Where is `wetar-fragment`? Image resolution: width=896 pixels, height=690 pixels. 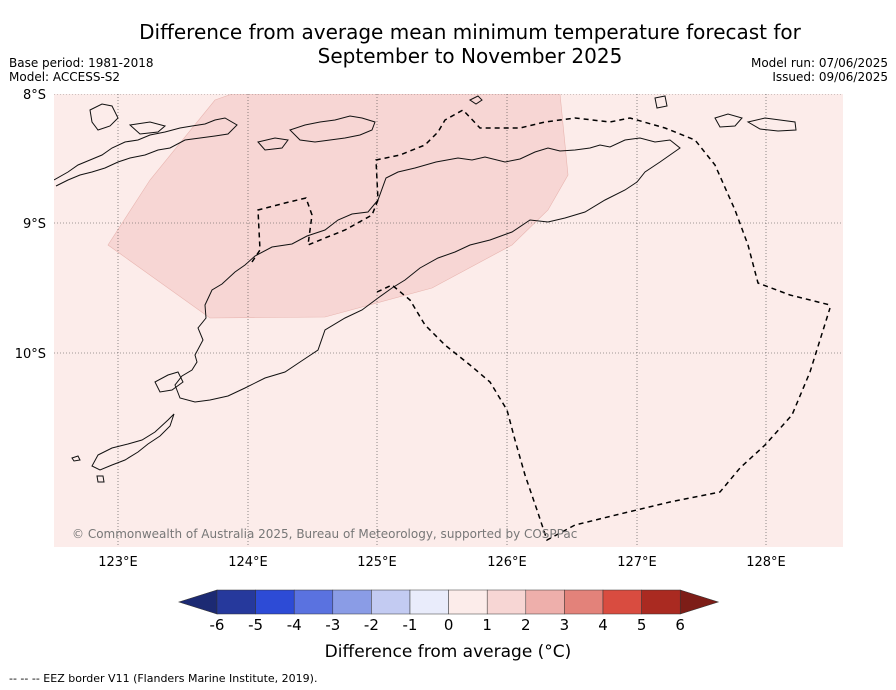
wetar-fragment is located at coordinates (476, 100).